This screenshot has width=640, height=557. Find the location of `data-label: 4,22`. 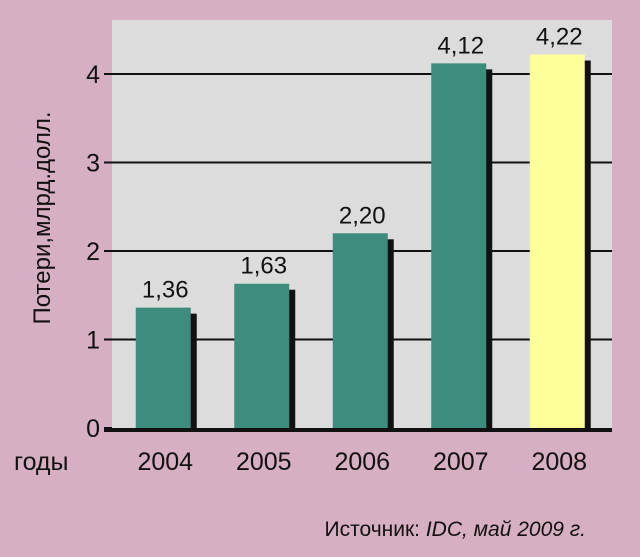

data-label: 4,22 is located at coordinates (559, 37).